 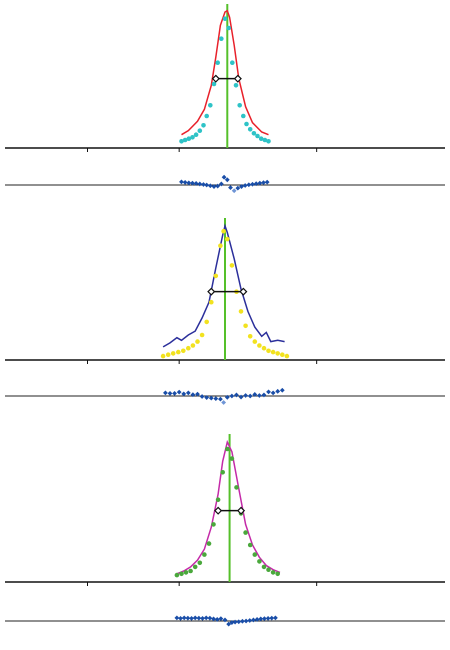 I want to click on fit-curve, so click(x=228, y=507).